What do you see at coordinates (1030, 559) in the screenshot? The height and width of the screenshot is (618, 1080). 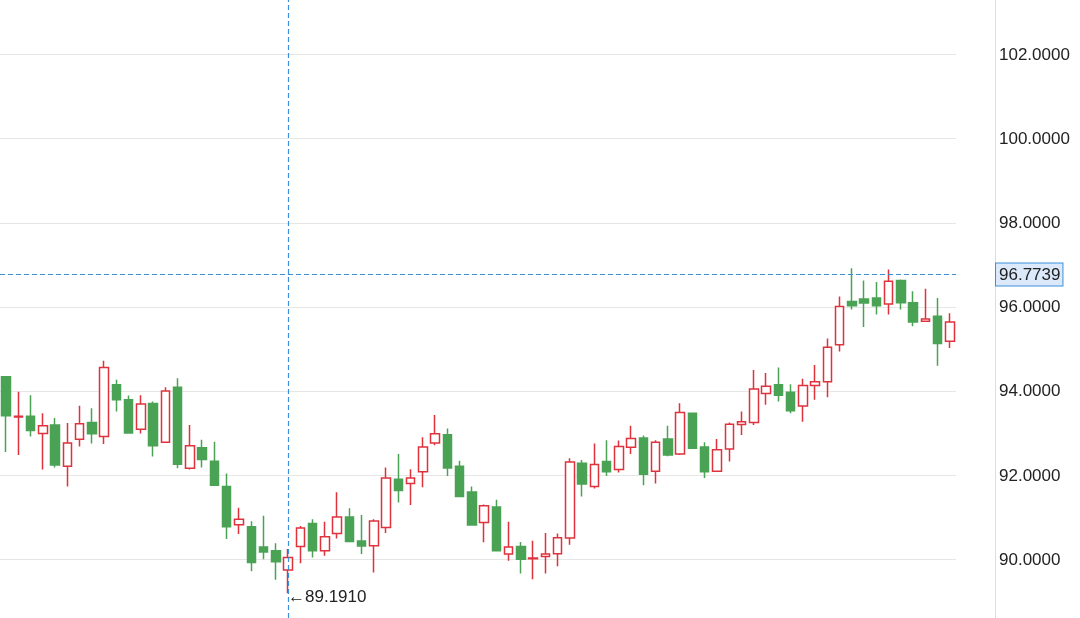 I see `y-tick-label: 90.0000` at bounding box center [1030, 559].